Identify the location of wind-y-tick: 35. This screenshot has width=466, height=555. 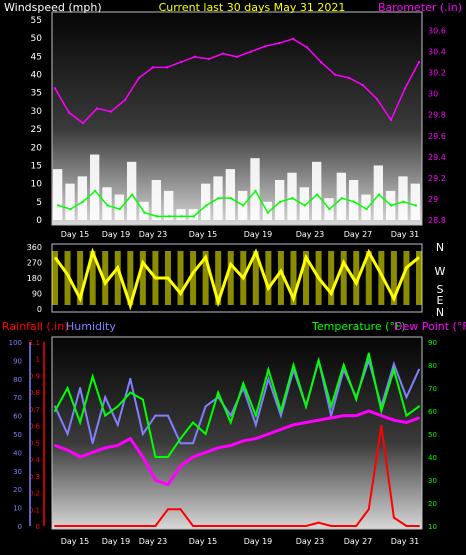
(36, 94).